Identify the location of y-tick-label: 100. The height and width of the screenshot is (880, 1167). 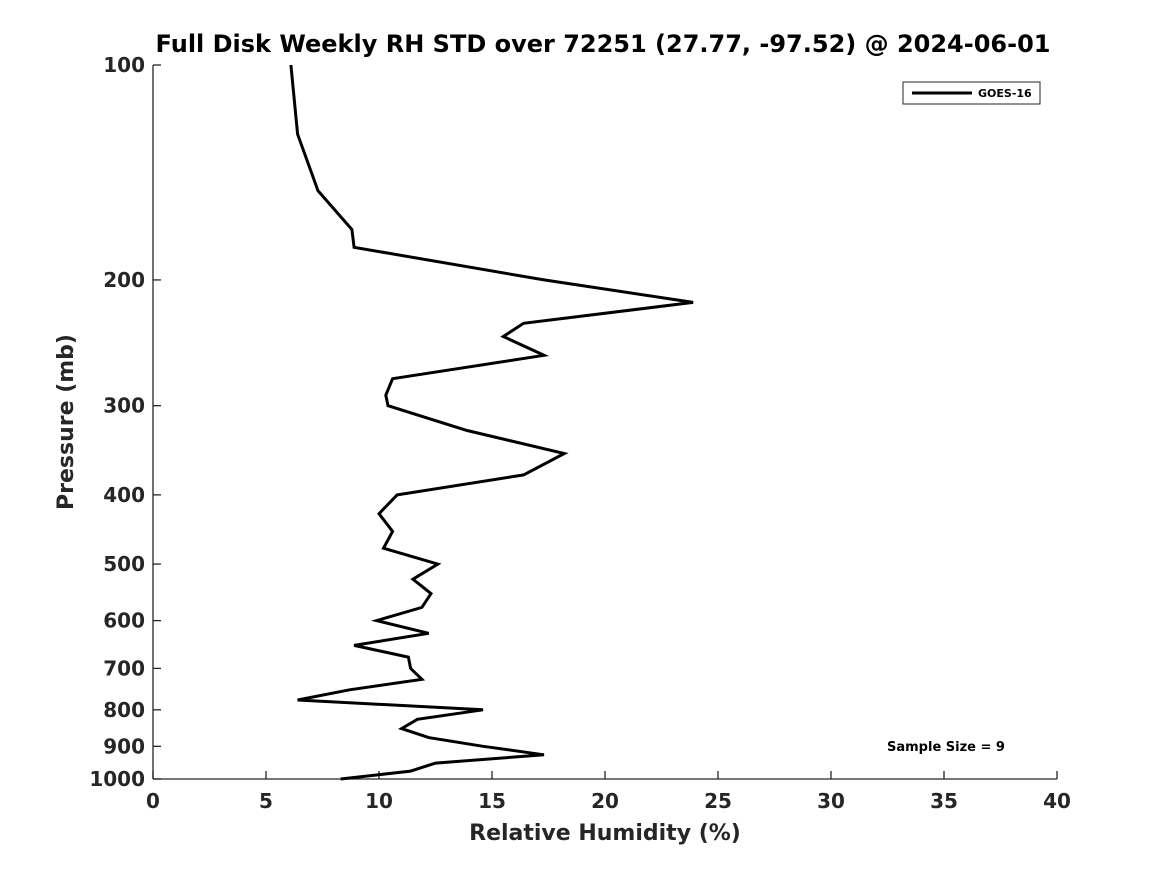
(124, 65).